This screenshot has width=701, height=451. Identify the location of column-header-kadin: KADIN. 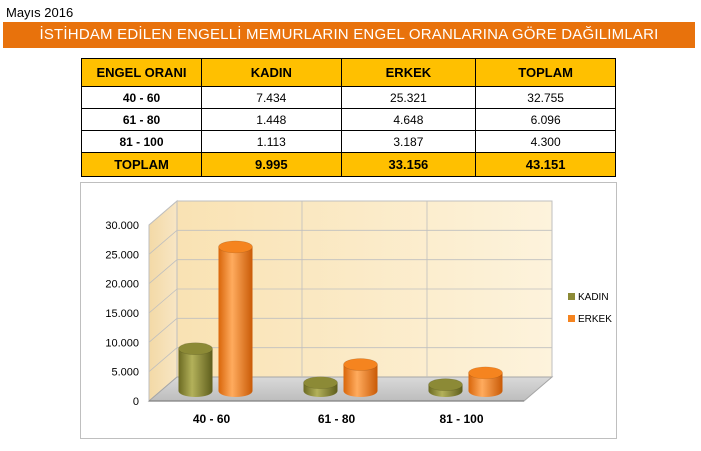
(271, 72).